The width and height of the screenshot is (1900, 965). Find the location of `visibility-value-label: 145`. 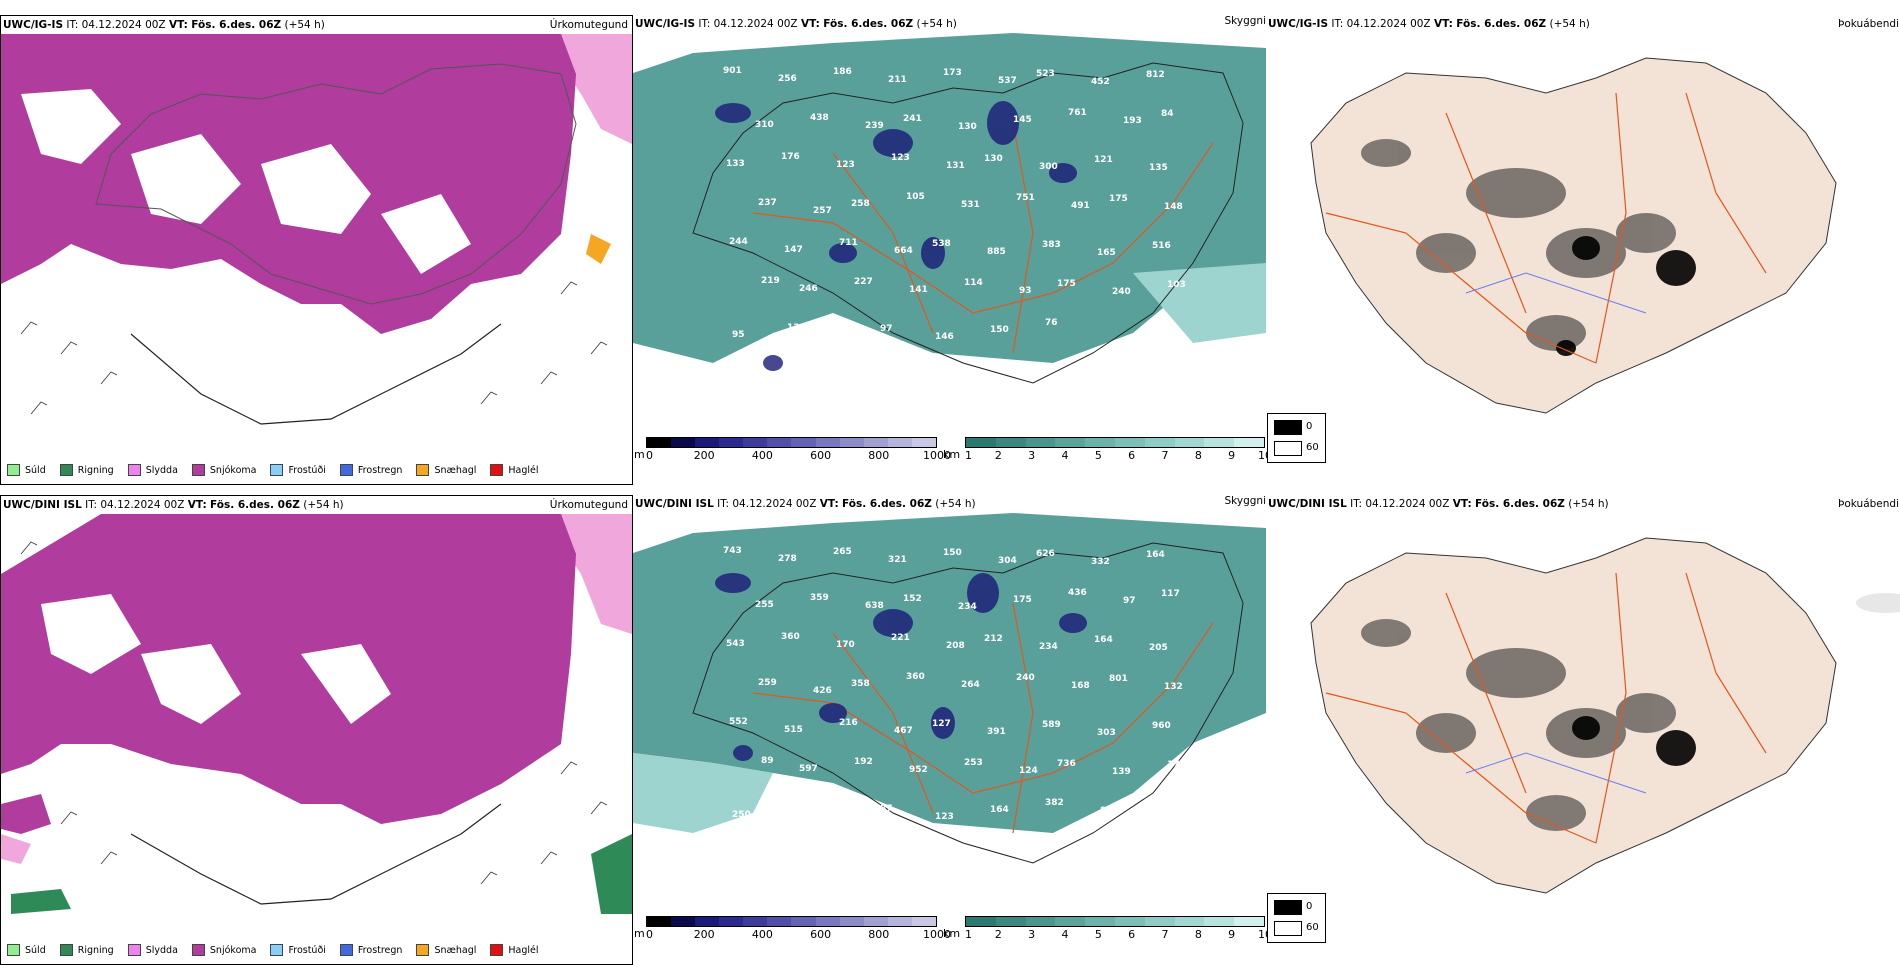

visibility-value-label: 145 is located at coordinates (1022, 120).